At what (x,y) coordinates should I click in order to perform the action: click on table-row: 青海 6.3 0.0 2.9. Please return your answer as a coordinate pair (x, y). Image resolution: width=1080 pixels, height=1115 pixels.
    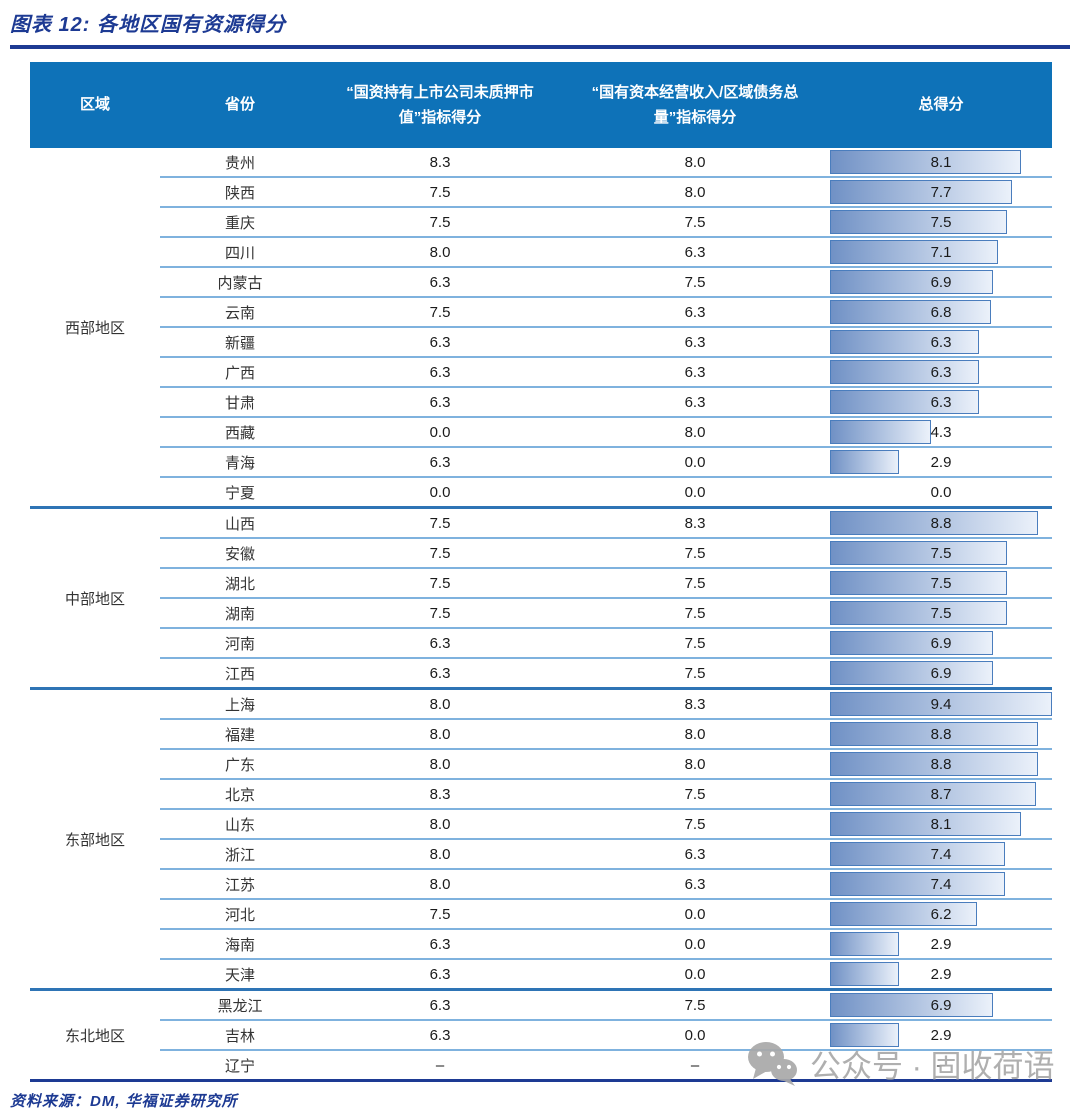
    Looking at the image, I should click on (541, 462).